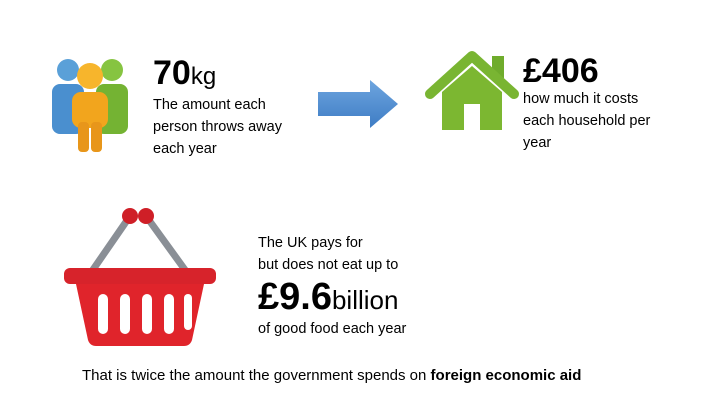 This screenshot has height=405, width=720. What do you see at coordinates (310, 243) in the screenshot?
I see `basket-intro-line: The UK pays for` at bounding box center [310, 243].